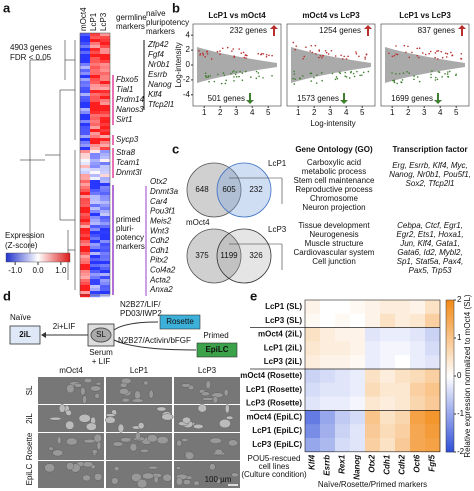 The width and height of the screenshot is (474, 491). What do you see at coordinates (331, 15) in the screenshot?
I see `plot-title: mOct4 vs LcP3` at bounding box center [331, 15].